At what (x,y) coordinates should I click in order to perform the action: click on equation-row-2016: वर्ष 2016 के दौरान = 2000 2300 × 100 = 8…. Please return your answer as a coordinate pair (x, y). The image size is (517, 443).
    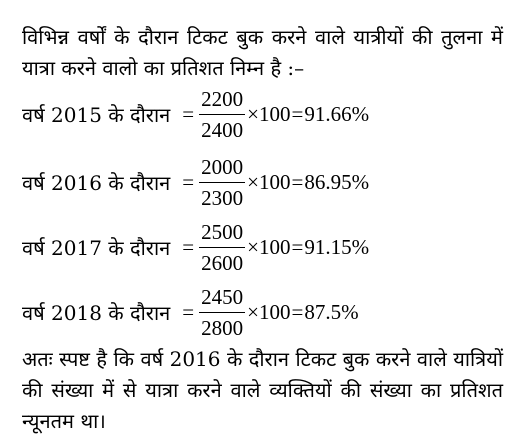
    Looking at the image, I should click on (195, 182).